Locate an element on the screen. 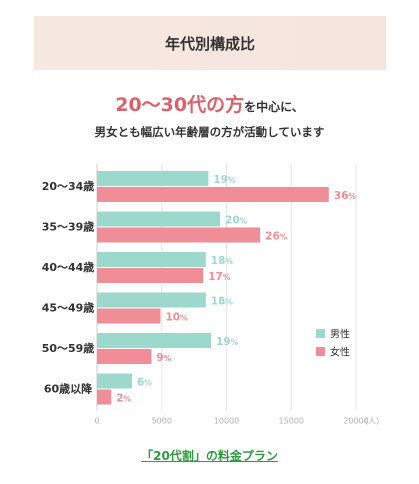 This screenshot has width=419, height=484. category-label: 35～39歳 is located at coordinates (68, 227).